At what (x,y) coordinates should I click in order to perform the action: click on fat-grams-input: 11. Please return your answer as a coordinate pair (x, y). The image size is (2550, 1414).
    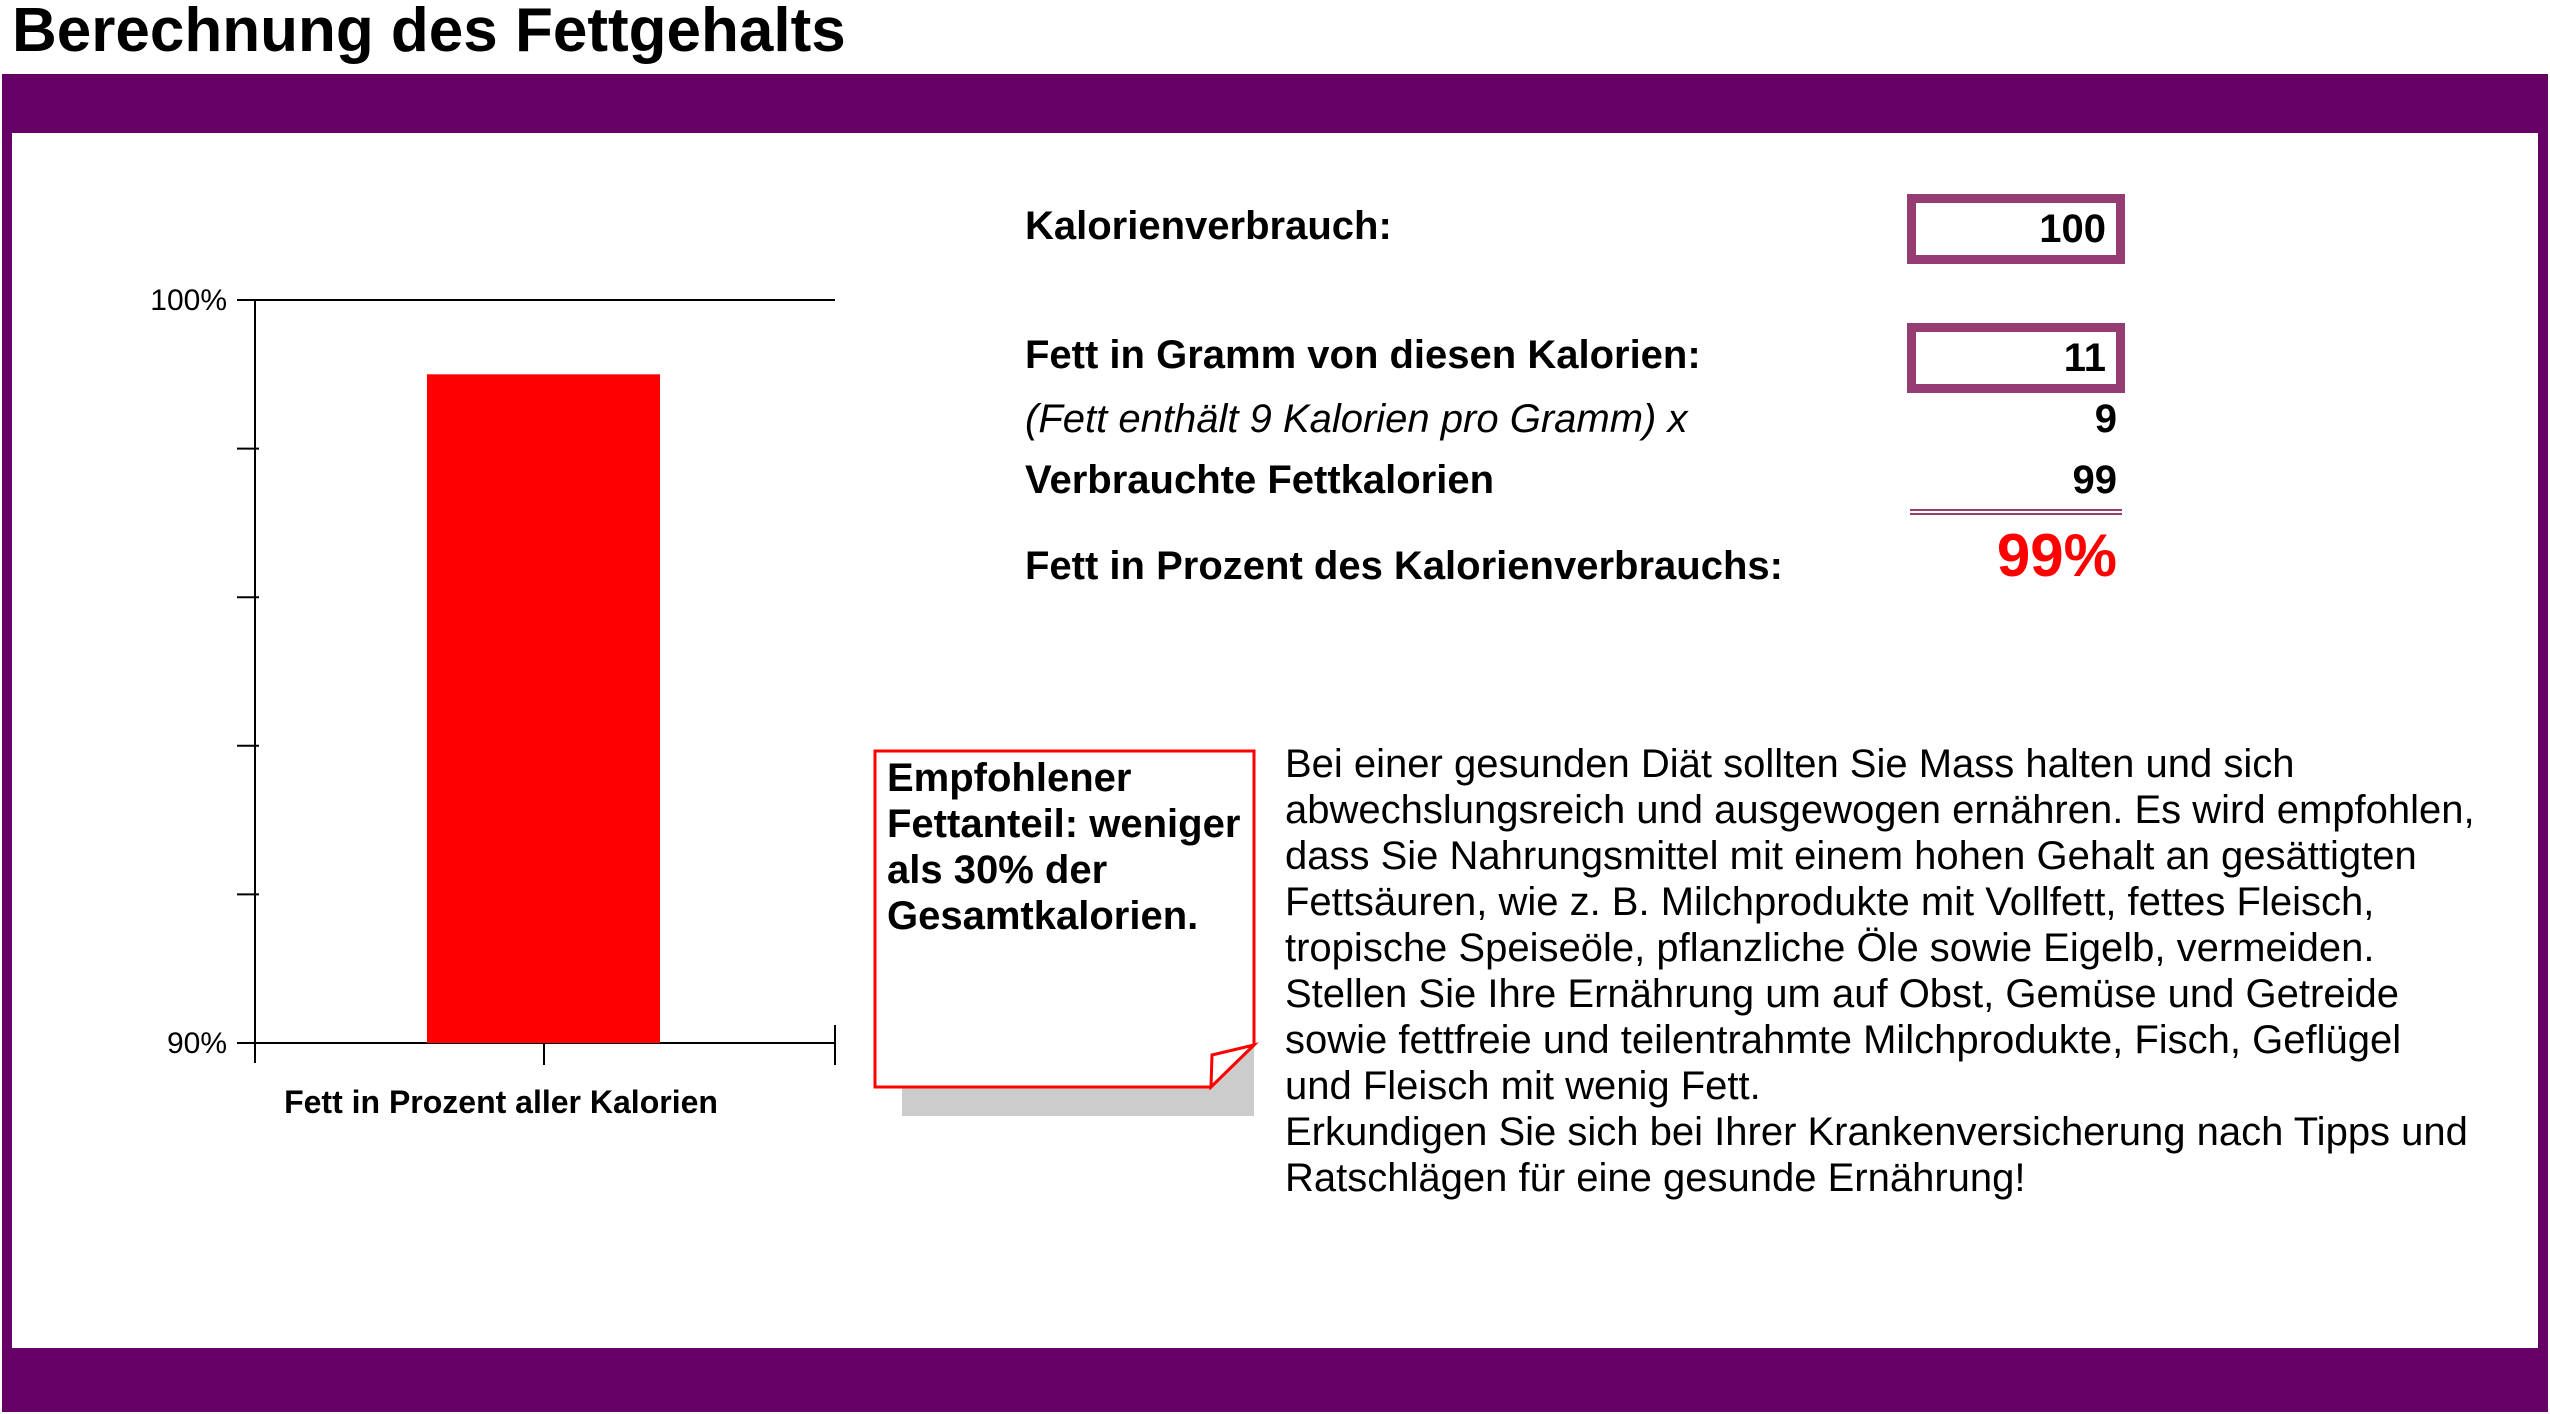
    Looking at the image, I should click on (2016, 358).